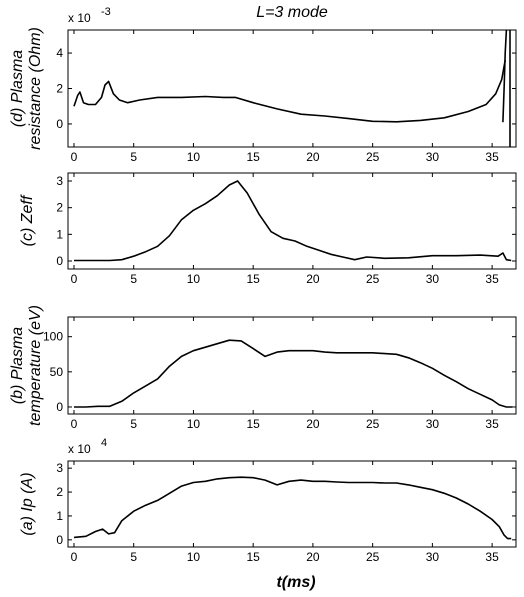  What do you see at coordinates (57, 372) in the screenshot?
I see `y-tick-label: 50` at bounding box center [57, 372].